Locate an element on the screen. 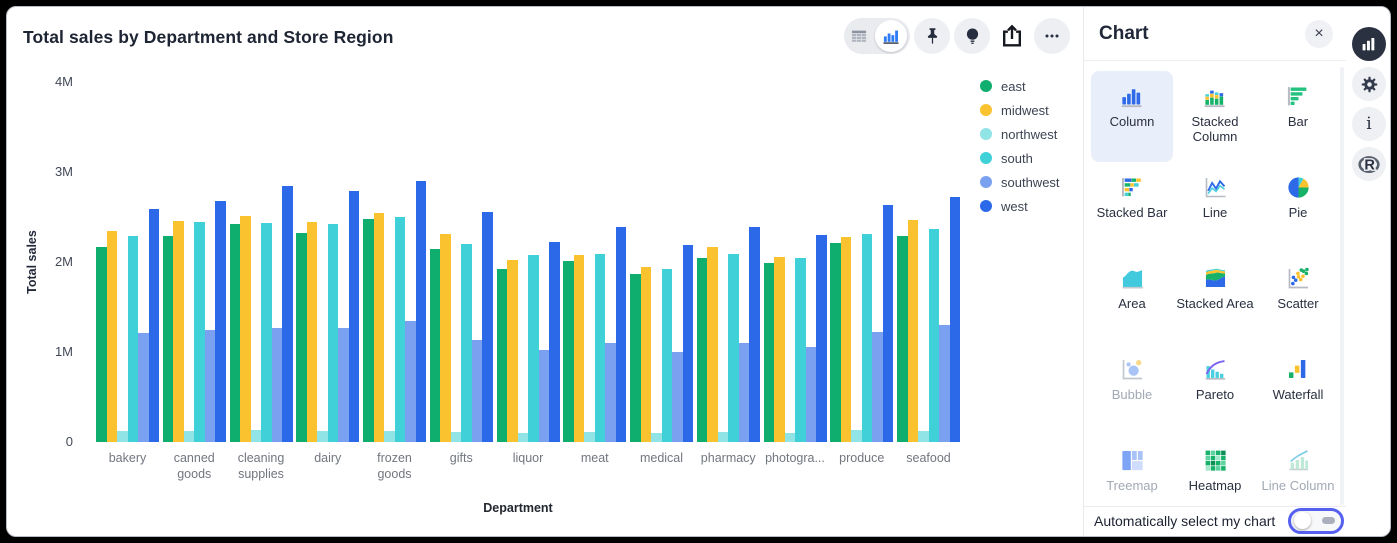 The width and height of the screenshot is (1397, 543). chart-type-line: Line is located at coordinates (1215, 207).